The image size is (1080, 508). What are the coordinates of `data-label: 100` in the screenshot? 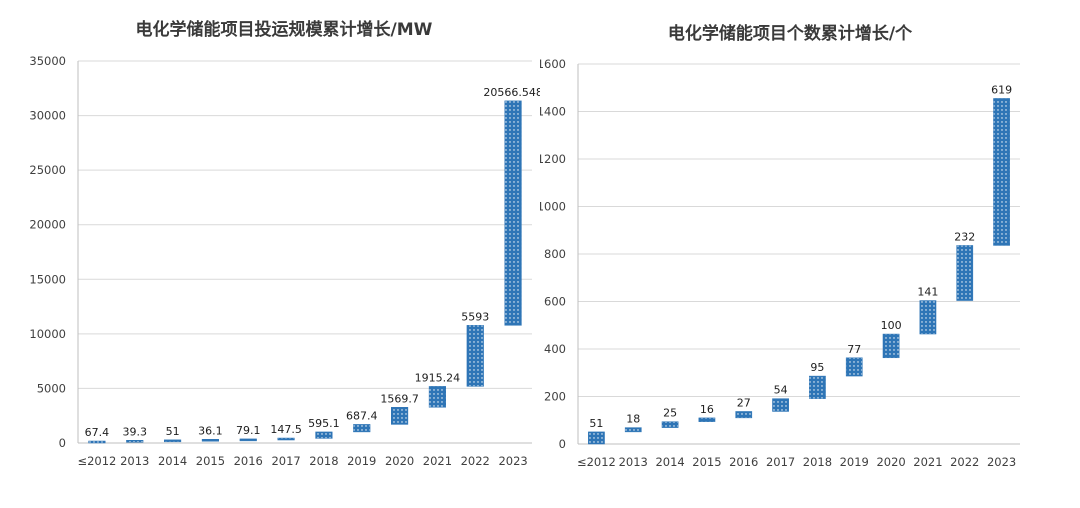 It's located at (891, 325).